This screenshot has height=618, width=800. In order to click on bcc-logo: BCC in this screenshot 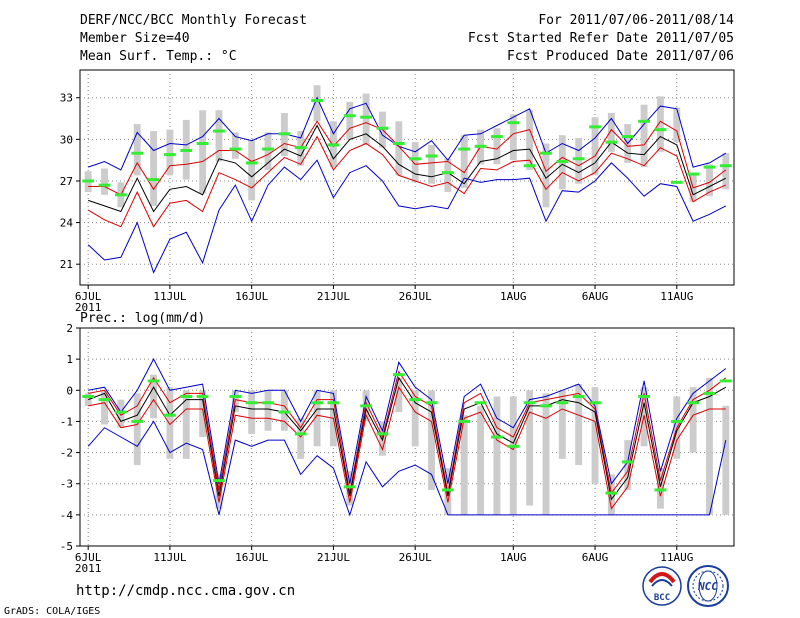, I will do `click(662, 586)`.